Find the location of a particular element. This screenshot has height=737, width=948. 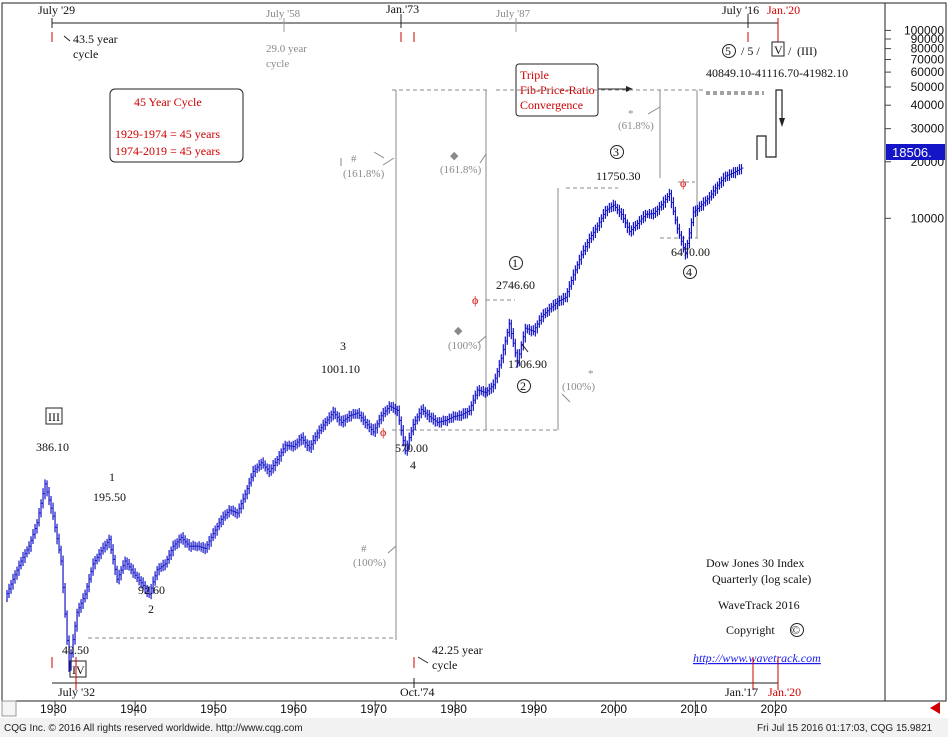

cycle29-label-b: cycle is located at coordinates (277, 64).